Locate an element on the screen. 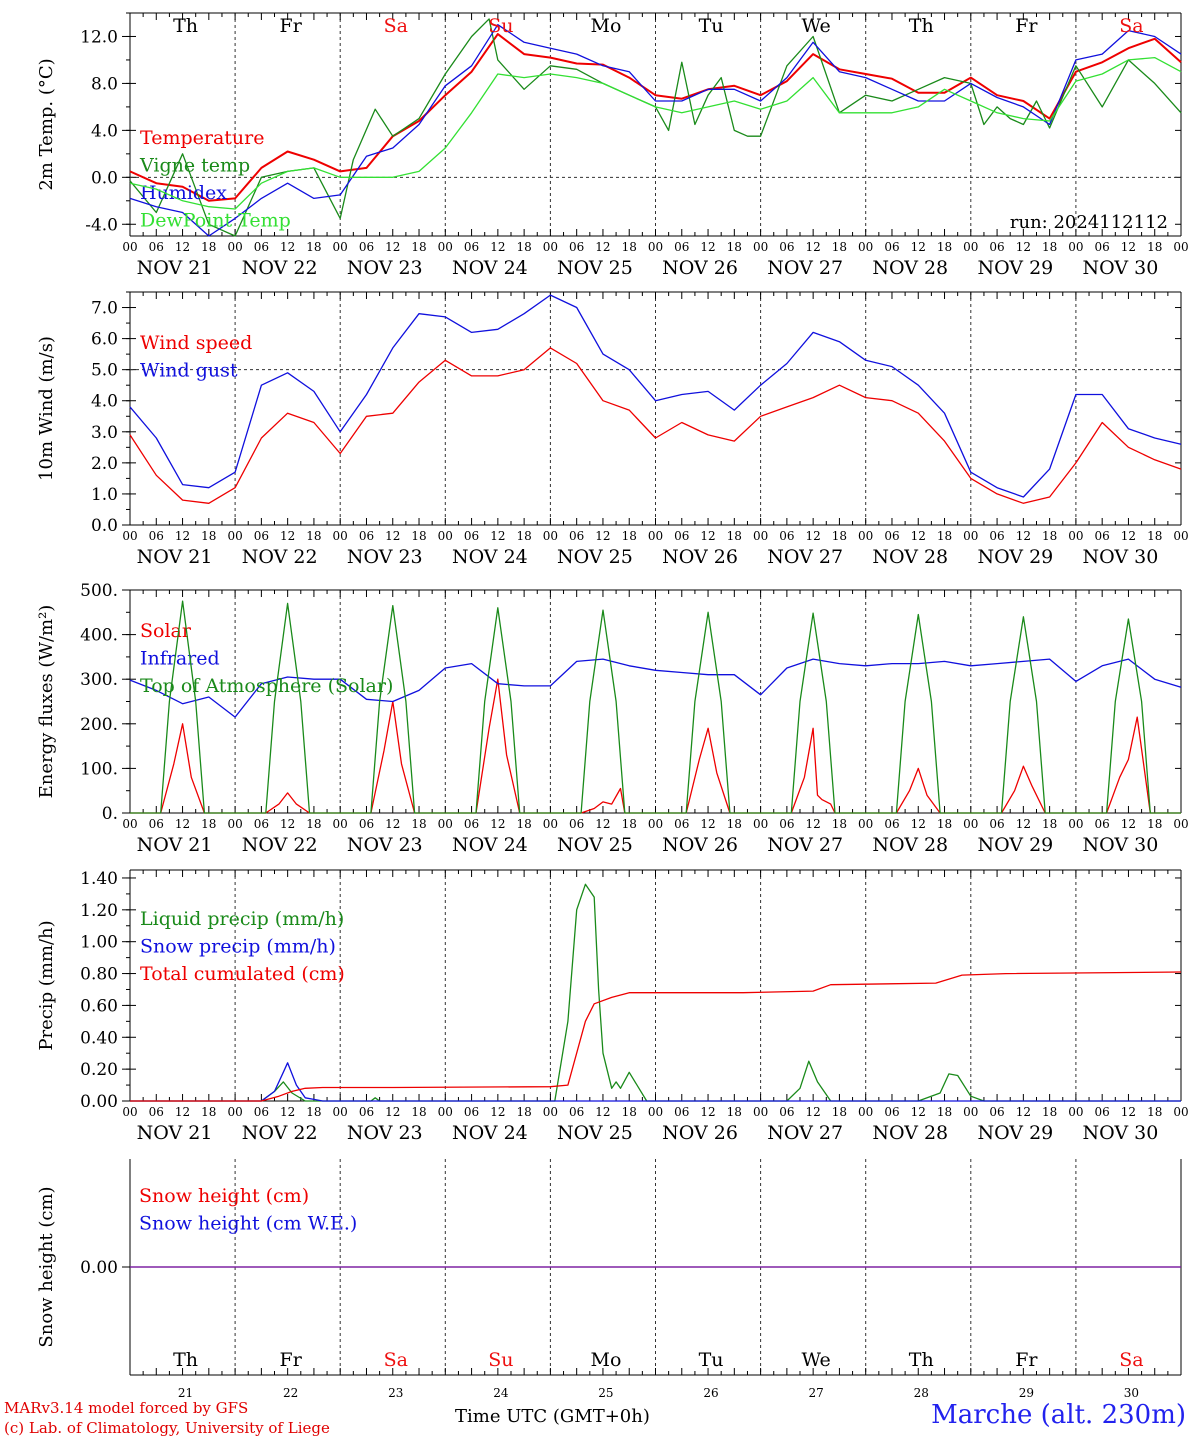  date-label: NOV 22 is located at coordinates (280, 1133).